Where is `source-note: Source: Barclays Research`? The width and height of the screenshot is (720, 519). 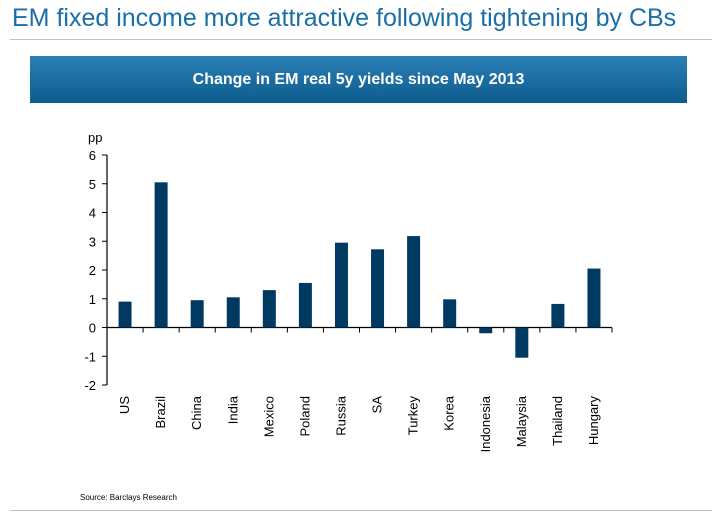
source-note: Source: Barclays Research is located at coordinates (128, 497).